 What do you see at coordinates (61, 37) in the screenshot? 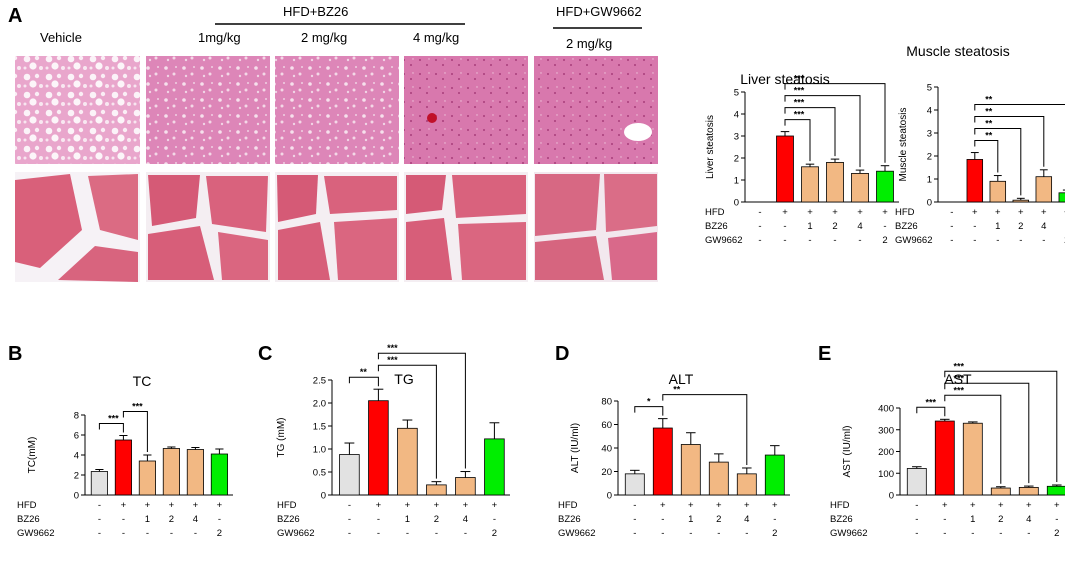
I see `header-vehicle: Vehicle` at bounding box center [61, 37].